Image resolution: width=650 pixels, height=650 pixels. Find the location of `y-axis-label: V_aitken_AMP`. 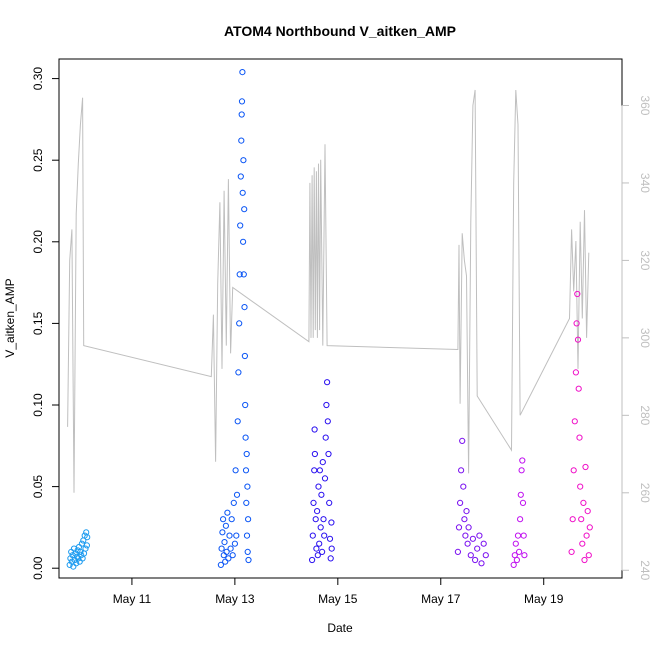

y-axis-label: V_aitken_AMP is located at coordinates (10, 317).